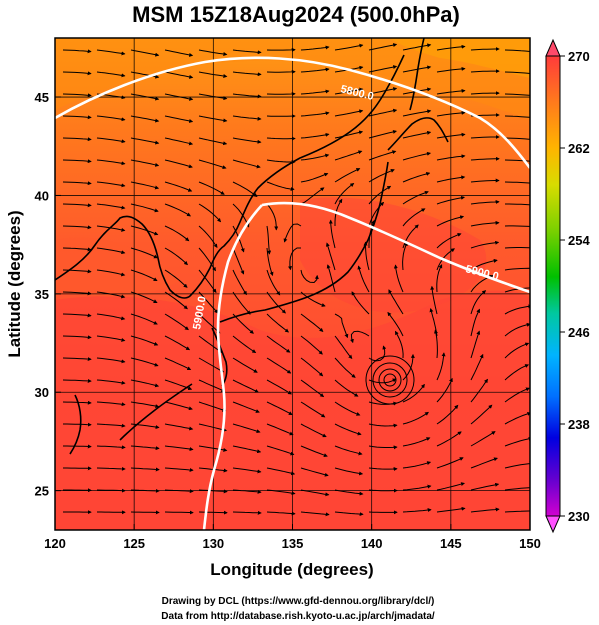 Image resolution: width=599 pixels, height=625 pixels. What do you see at coordinates (117, 267) in the screenshot?
I see `orange-patch-west` at bounding box center [117, 267].